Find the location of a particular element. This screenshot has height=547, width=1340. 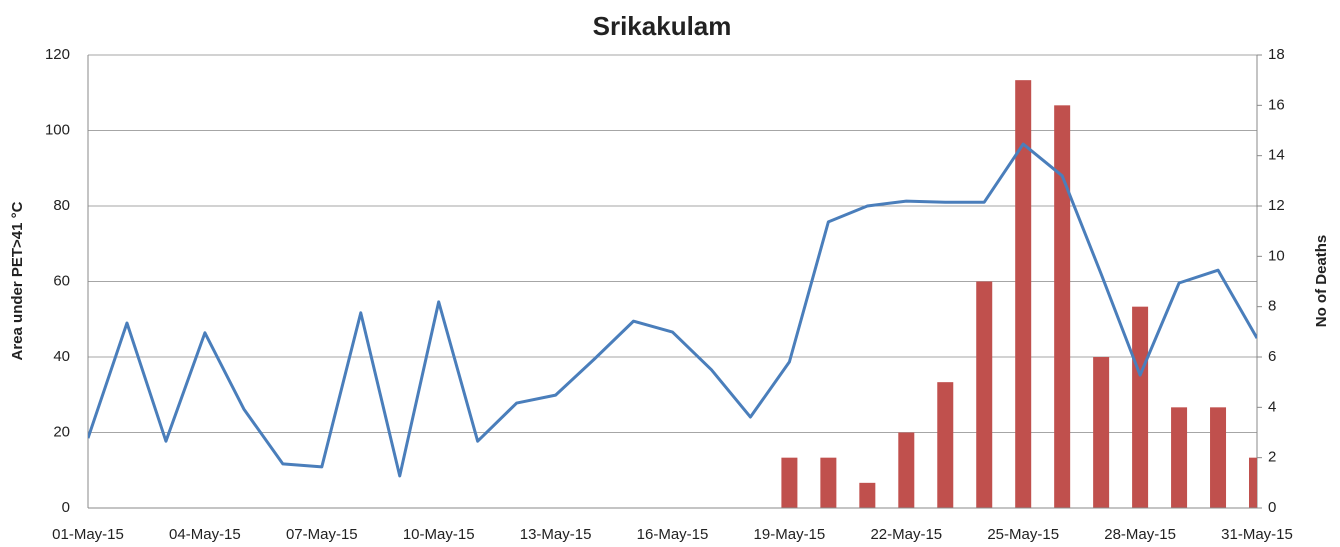

y-tick-label: 20 is located at coordinates (61, 431).